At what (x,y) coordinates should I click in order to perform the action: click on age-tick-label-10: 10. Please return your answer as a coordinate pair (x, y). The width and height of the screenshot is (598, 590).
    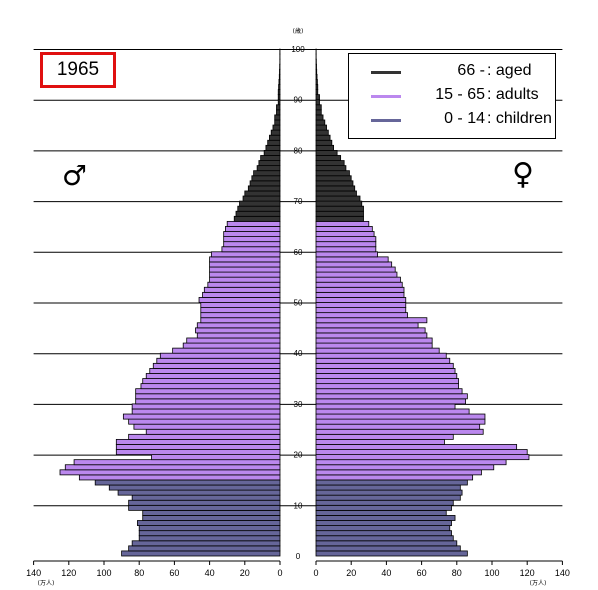
    Looking at the image, I should click on (298, 505).